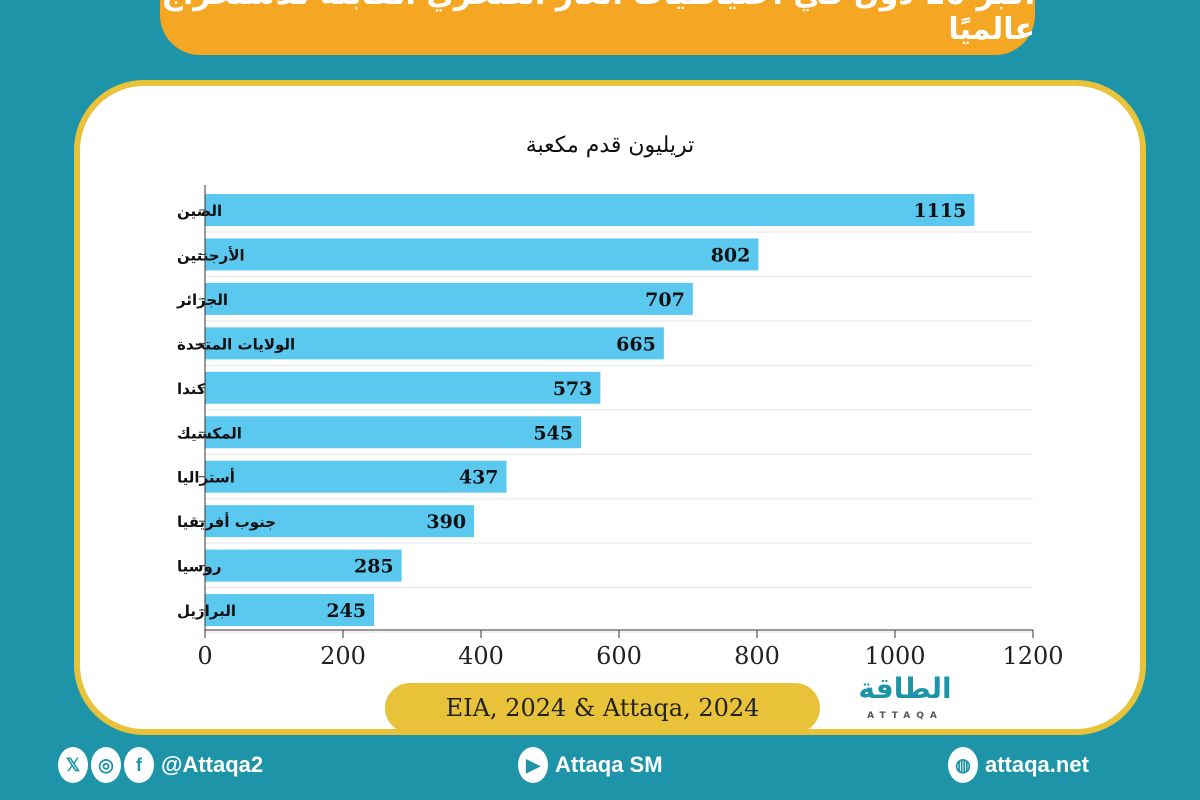  I want to click on data-label: 665, so click(636, 344).